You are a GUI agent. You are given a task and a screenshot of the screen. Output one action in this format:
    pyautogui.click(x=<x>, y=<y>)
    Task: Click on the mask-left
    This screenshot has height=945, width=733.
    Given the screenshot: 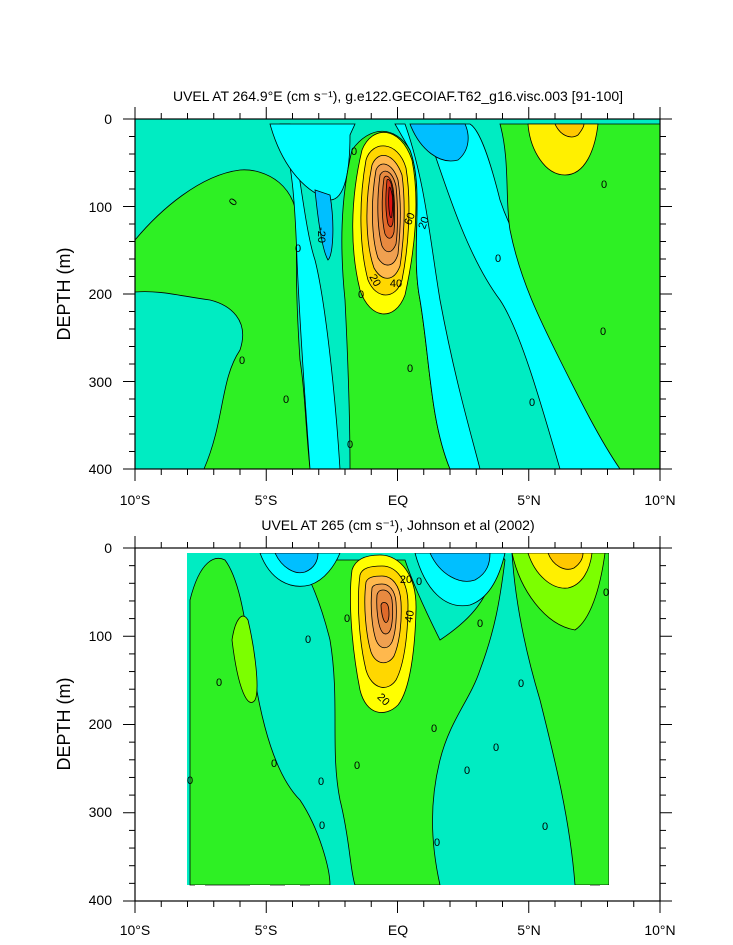 What is the action you would take?
    pyautogui.click(x=161, y=725)
    